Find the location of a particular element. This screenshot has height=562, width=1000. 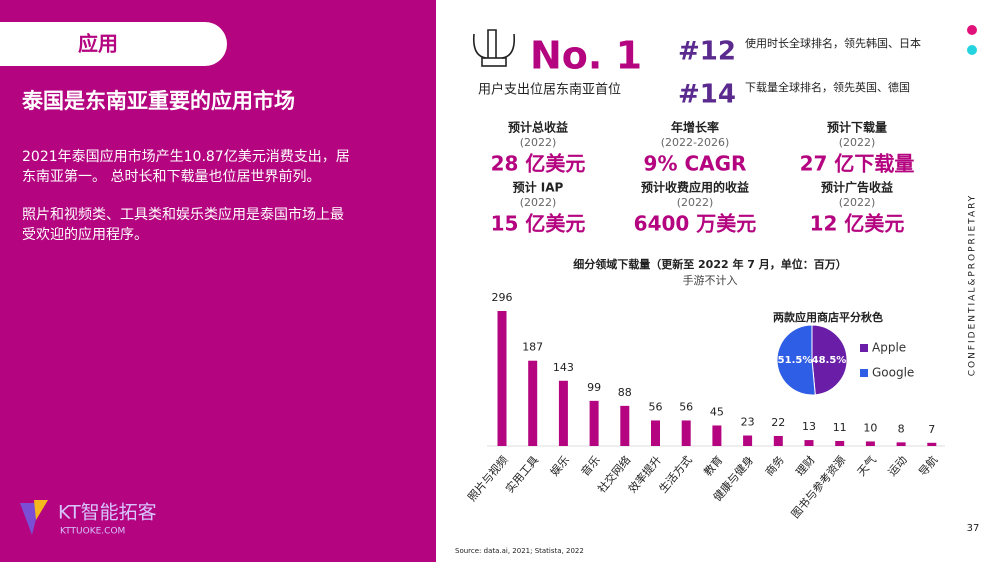

category-label: 运动 is located at coordinates (898, 466).